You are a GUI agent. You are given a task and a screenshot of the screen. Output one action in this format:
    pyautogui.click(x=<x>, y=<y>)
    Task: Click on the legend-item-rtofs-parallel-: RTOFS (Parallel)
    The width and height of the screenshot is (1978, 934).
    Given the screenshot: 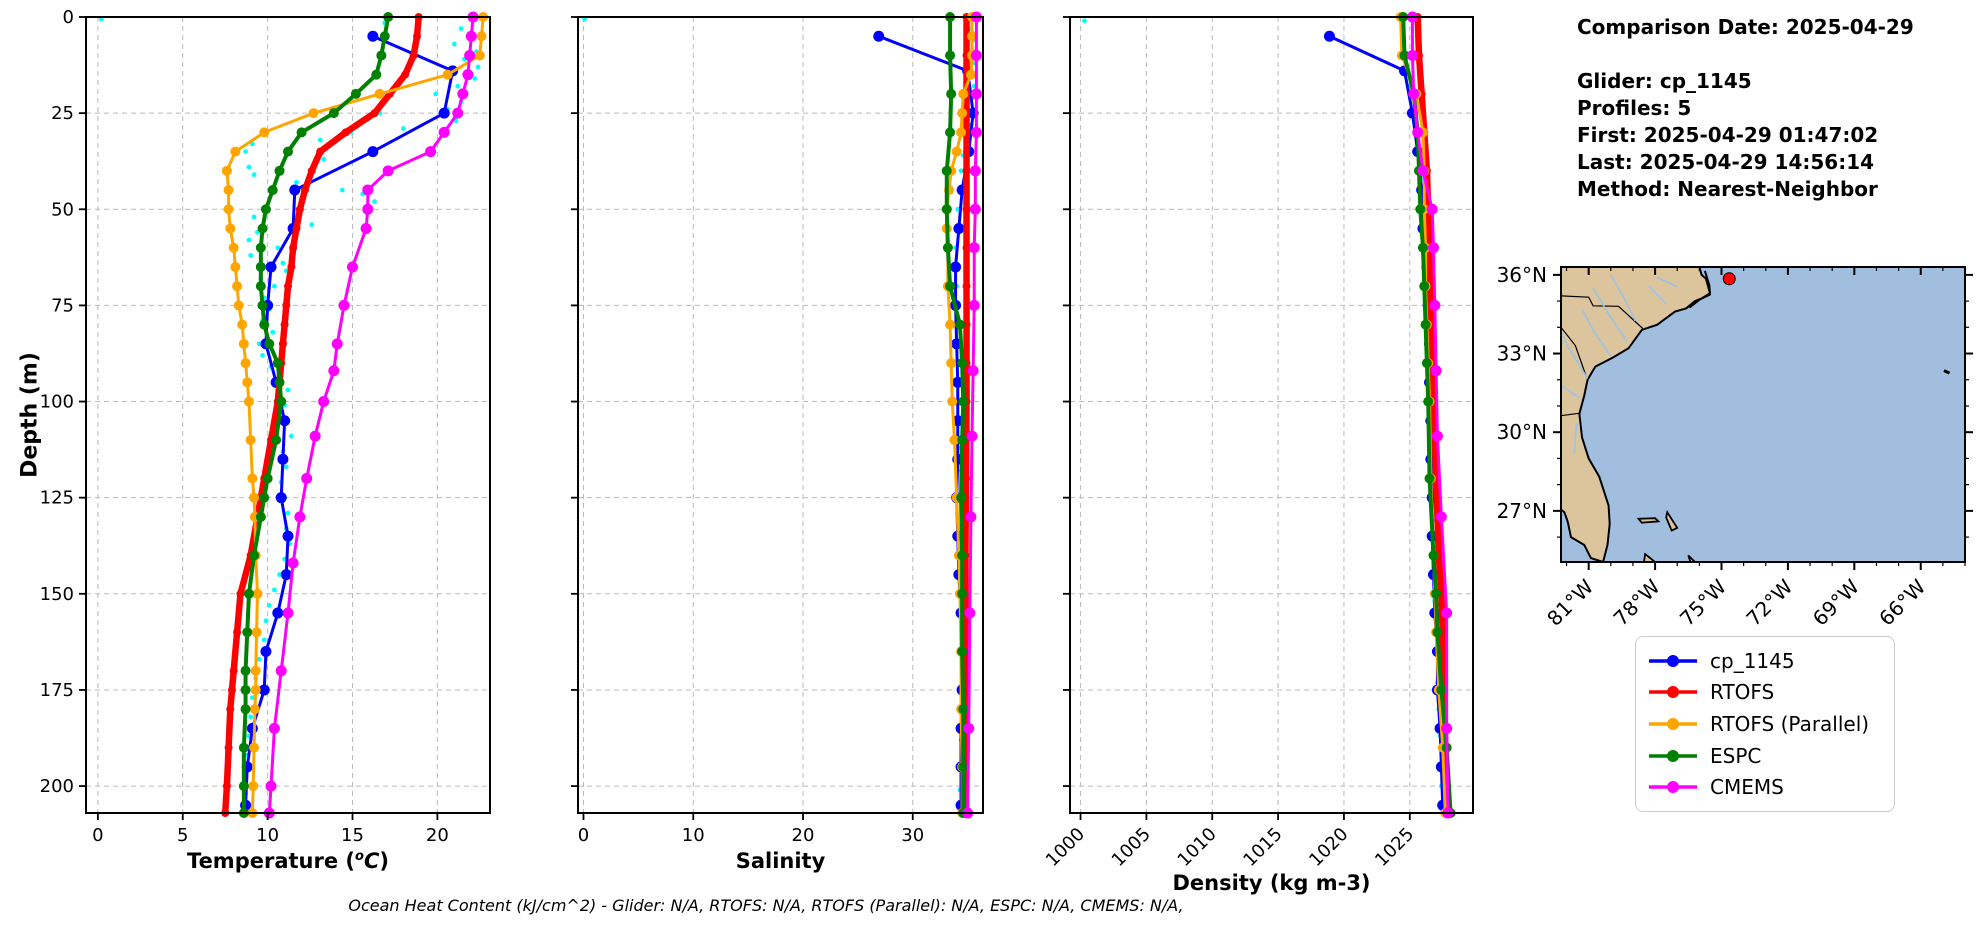 What is the action you would take?
    pyautogui.click(x=1765, y=724)
    